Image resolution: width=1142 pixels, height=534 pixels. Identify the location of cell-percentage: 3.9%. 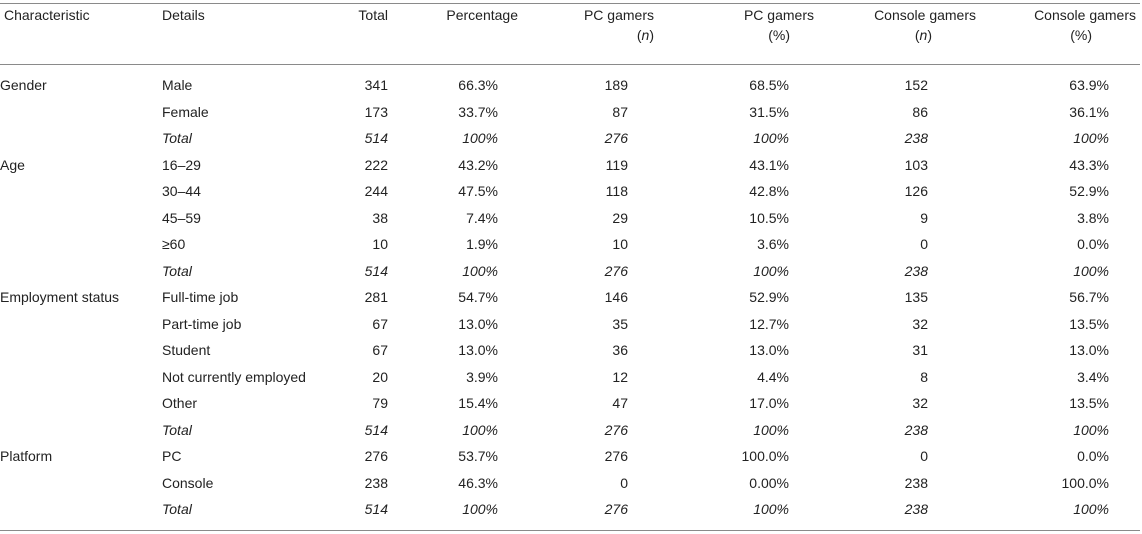
(482, 376).